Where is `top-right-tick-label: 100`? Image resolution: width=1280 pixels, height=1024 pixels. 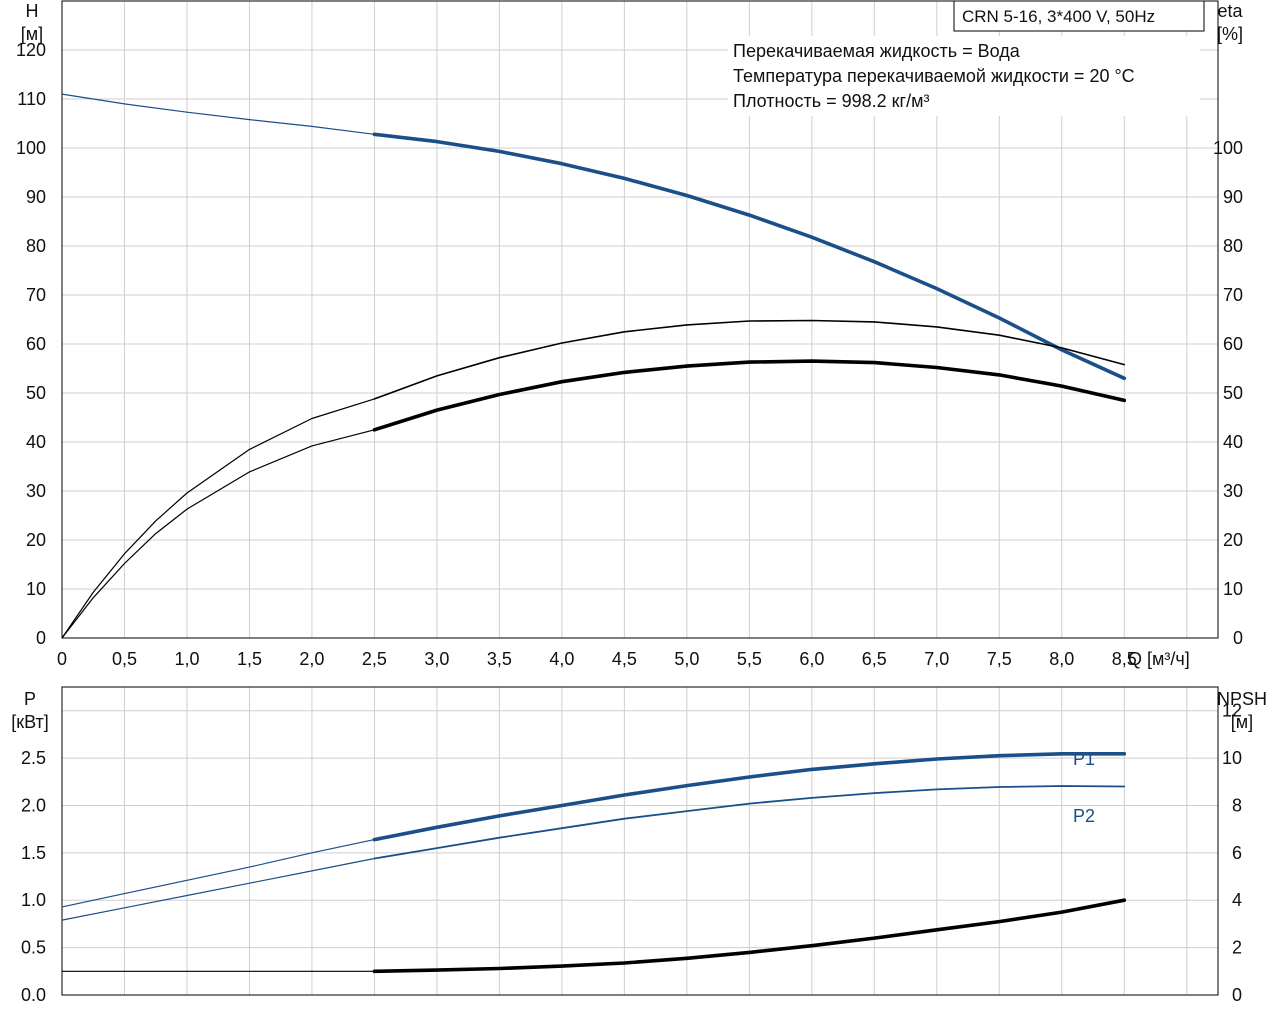
top-right-tick-label: 100 is located at coordinates (1228, 148).